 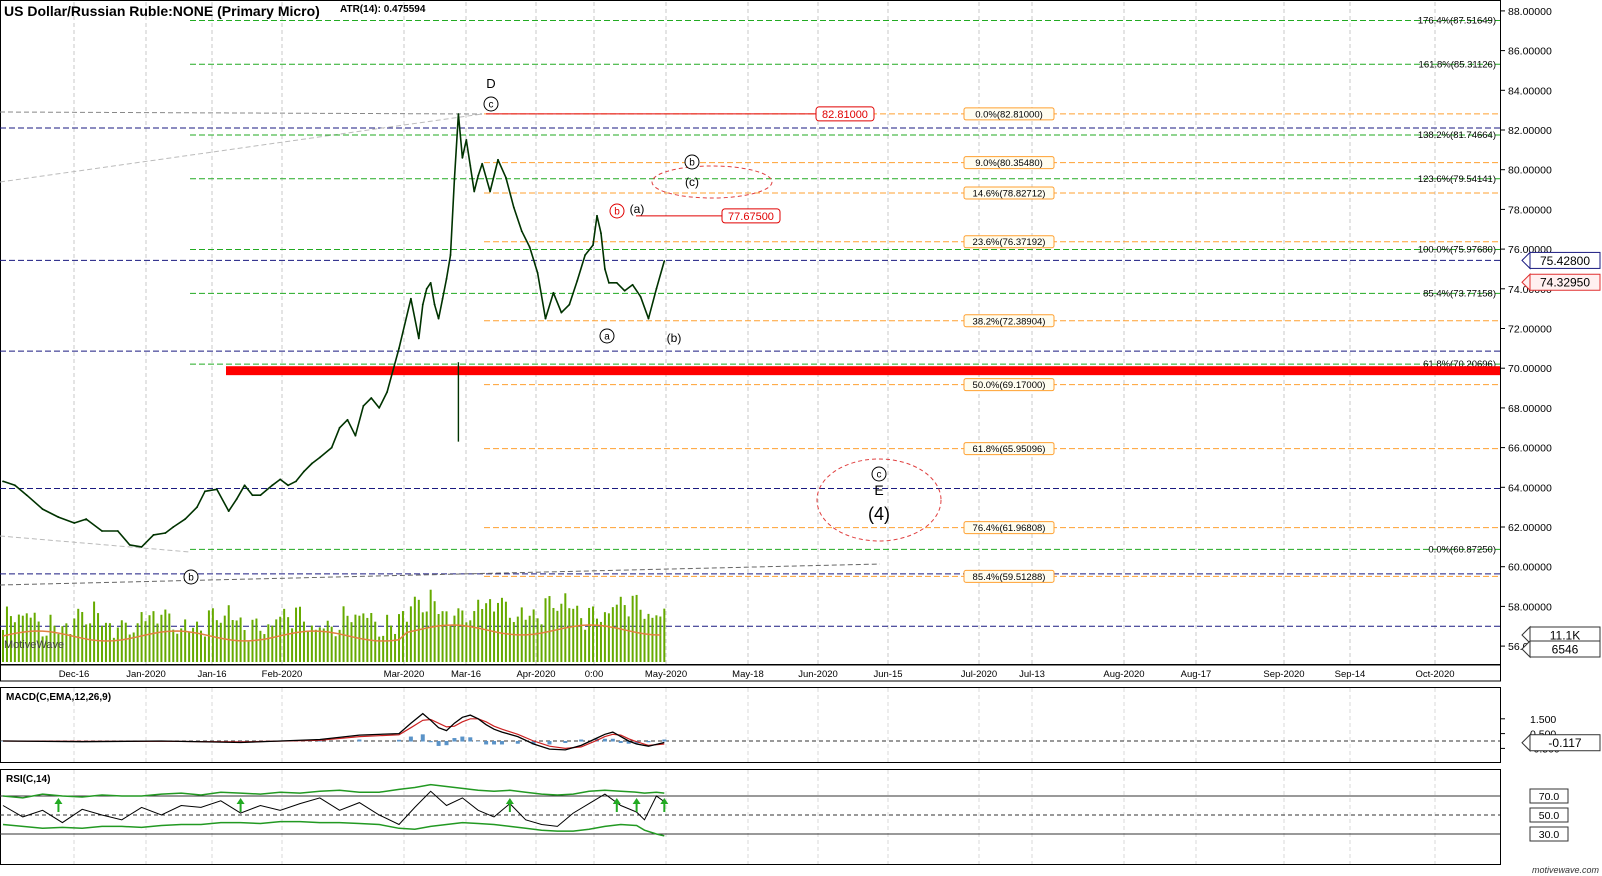 I want to click on orange-fib-label: 9.0%(80.35480), so click(x=1009, y=163).